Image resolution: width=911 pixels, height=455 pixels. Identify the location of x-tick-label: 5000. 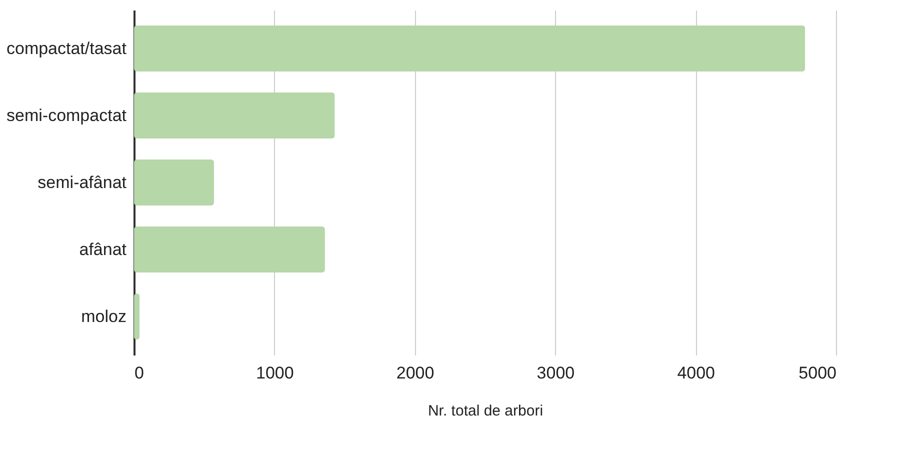
(817, 373).